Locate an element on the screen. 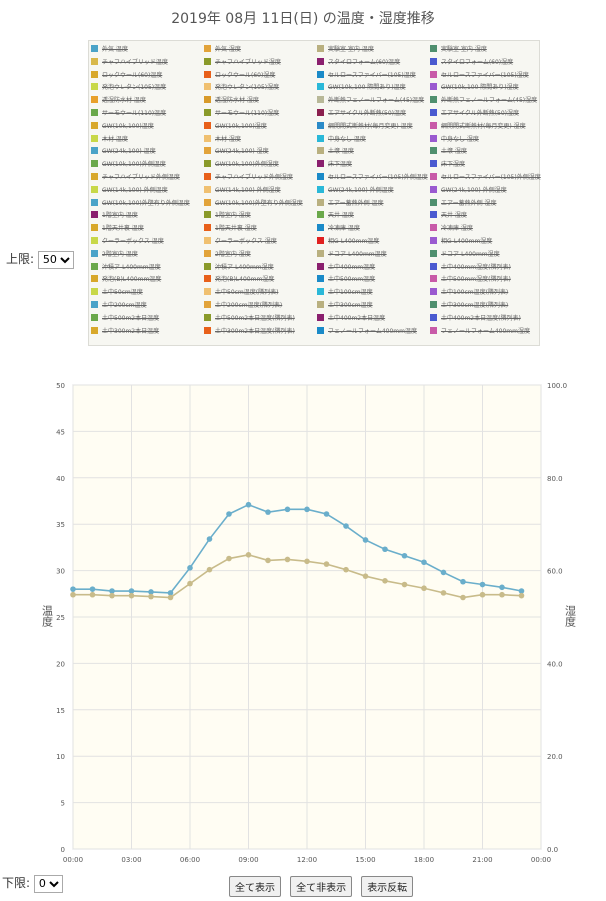 This screenshot has width=606, height=901. legend-item: サーモウール(110)温度 is located at coordinates (146, 114).